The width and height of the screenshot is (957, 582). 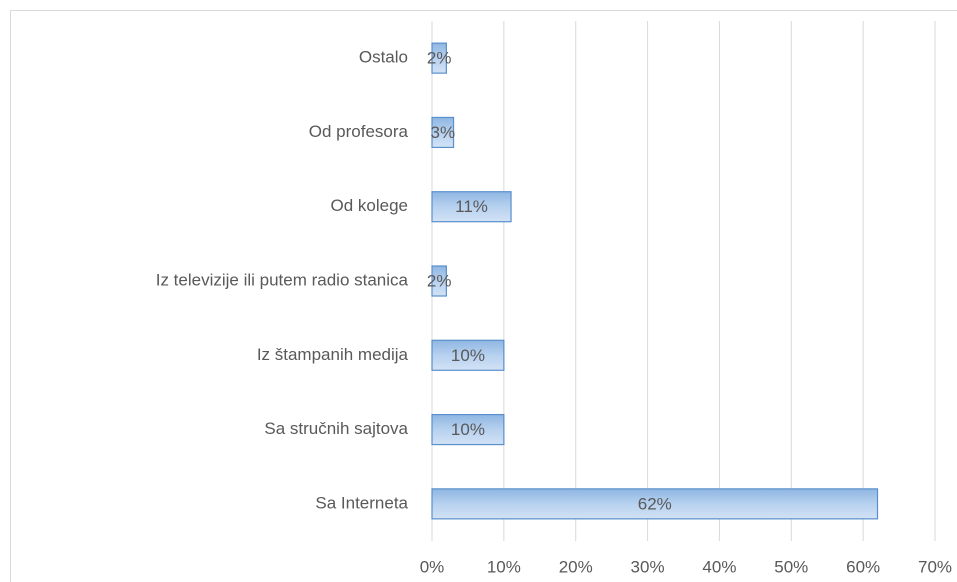 What do you see at coordinates (791, 566) in the screenshot?
I see `x-tick-label: 50%` at bounding box center [791, 566].